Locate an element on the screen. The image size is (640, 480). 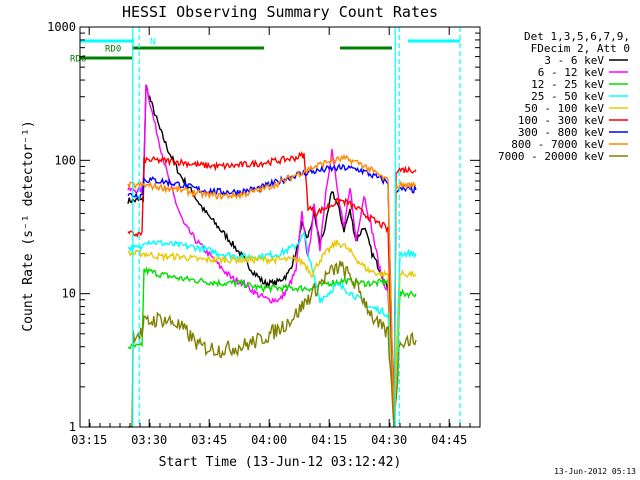
flag-label-rd0: RD0 is located at coordinates (113, 50).